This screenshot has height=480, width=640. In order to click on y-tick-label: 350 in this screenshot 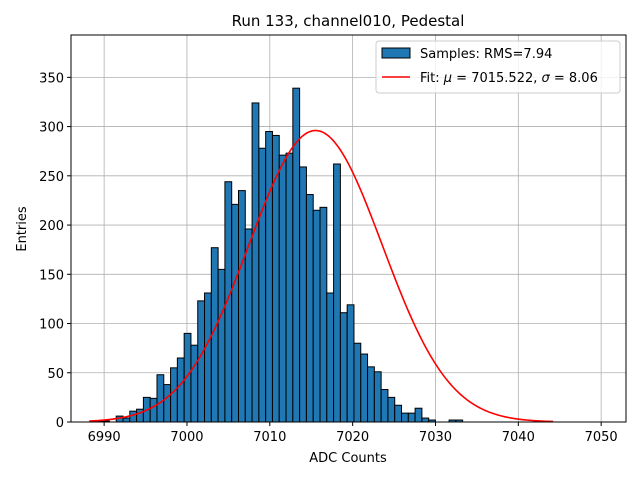, I will do `click(51, 78)`.